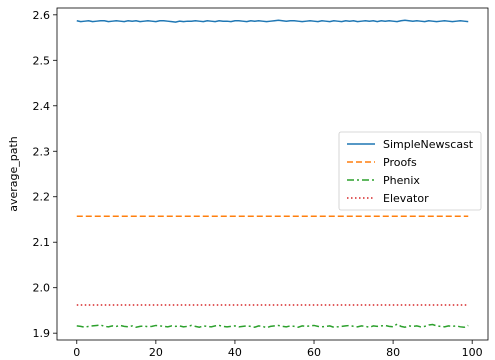 The height and width of the screenshot is (360, 495). What do you see at coordinates (45, 174) in the screenshot?
I see `y-axis: 1.9 2.0 2.1 2.2 2.3 2.4 2.5 2.6` at bounding box center [45, 174].